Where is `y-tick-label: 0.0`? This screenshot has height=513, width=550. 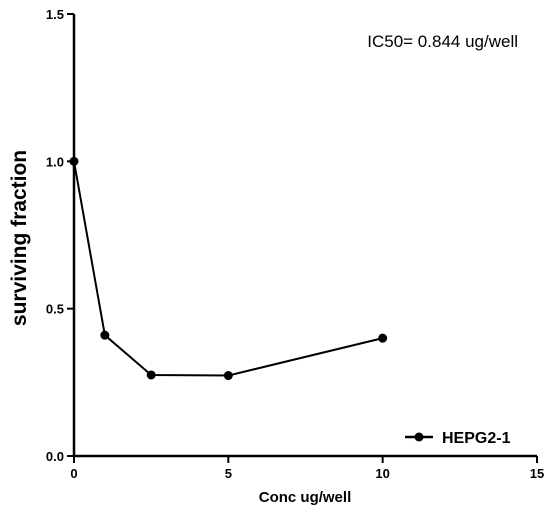
y-tick-label: 0.0 is located at coordinates (55, 456).